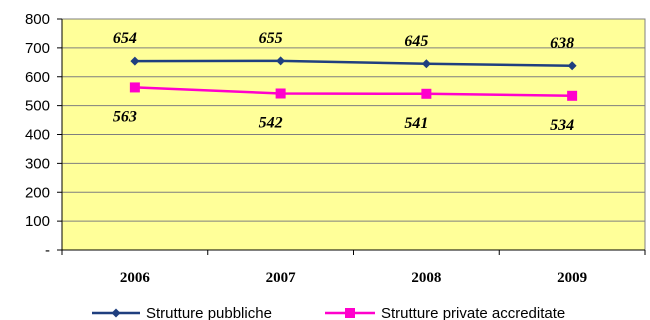 The image size is (650, 320). I want to click on x-tick-label: 2007, so click(281, 278).